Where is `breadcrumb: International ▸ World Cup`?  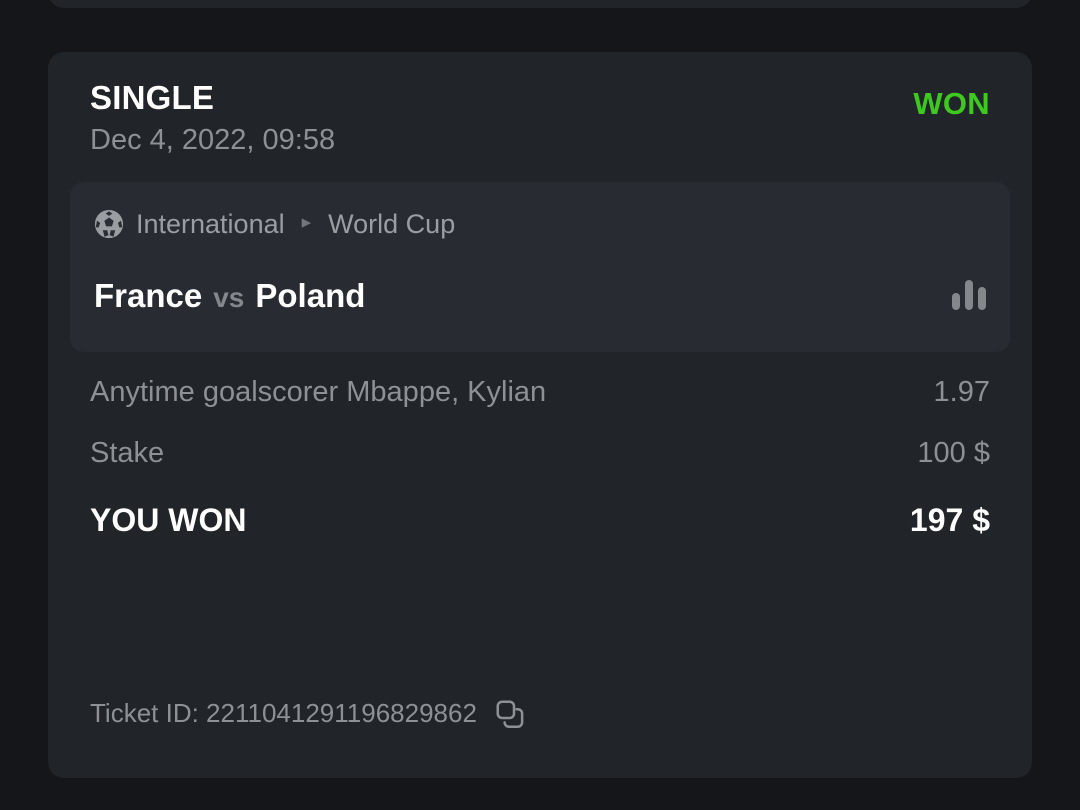
breadcrumb: International ▸ World Cup is located at coordinates (274, 224).